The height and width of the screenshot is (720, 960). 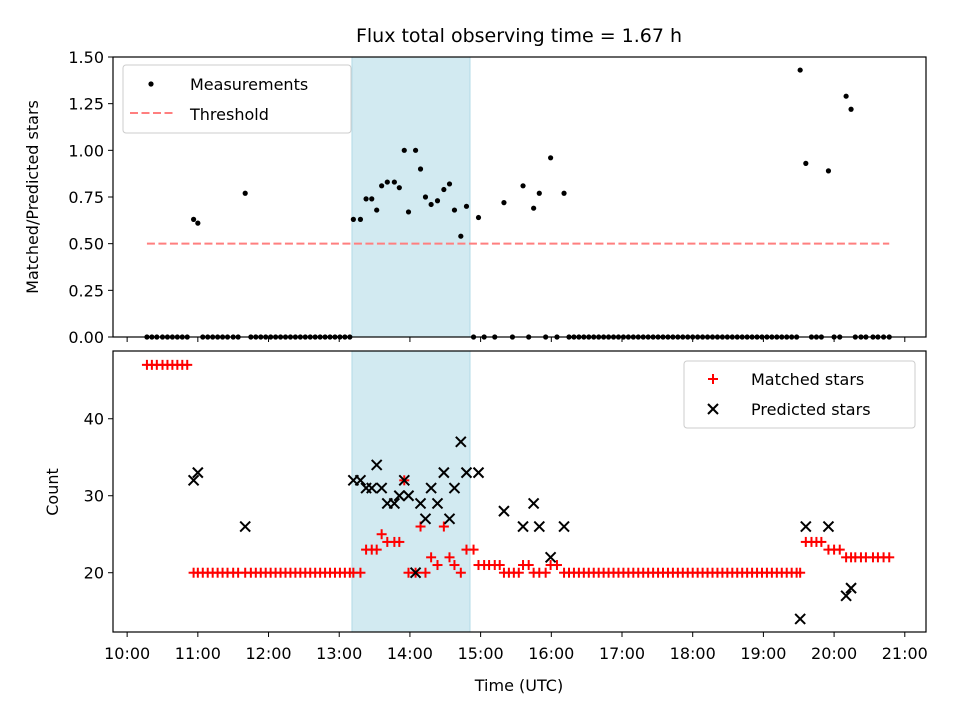 I want to click on x-axis-label: Time (UTC), so click(x=518, y=685).